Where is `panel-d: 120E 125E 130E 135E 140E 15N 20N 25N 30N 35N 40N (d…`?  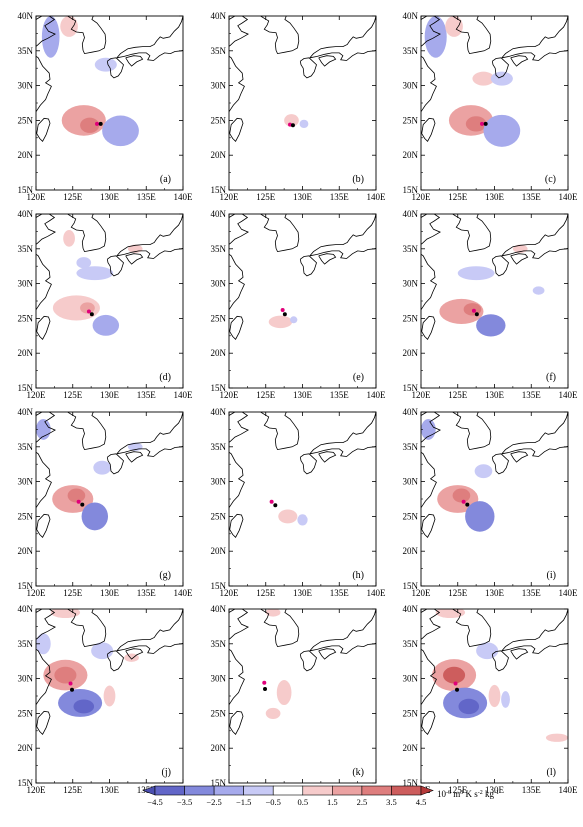 panel-d: 120E 125E 130E 135E 140E 15N 20N 25N 30N 35N 40N (d… is located at coordinates (106, 304).